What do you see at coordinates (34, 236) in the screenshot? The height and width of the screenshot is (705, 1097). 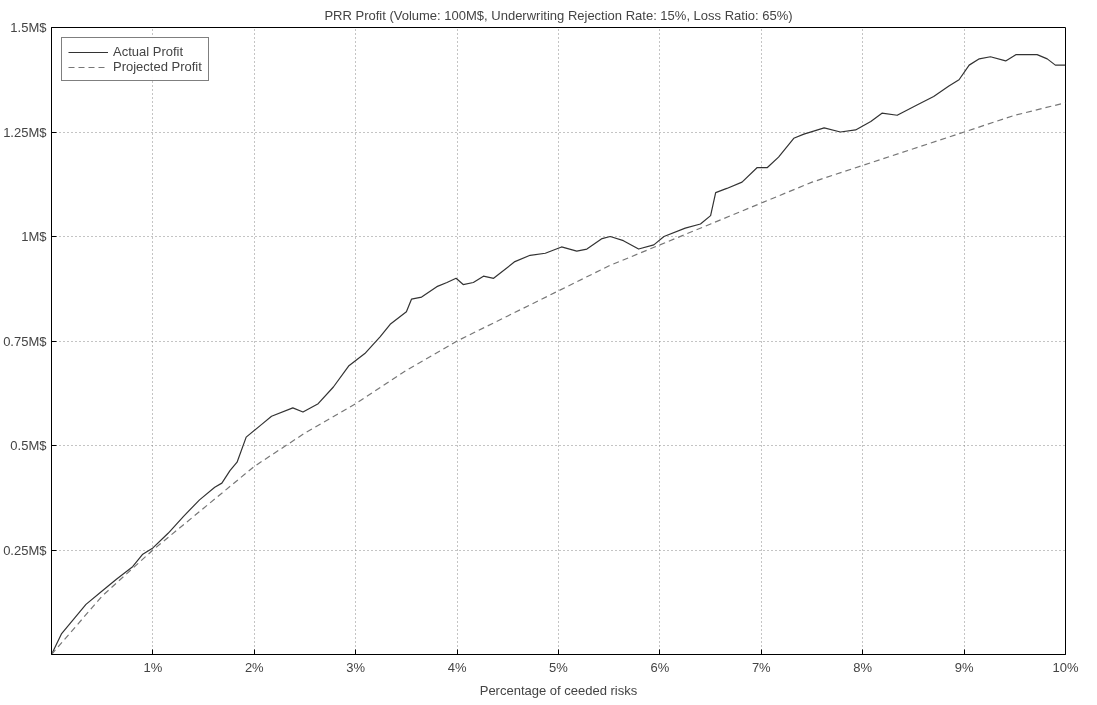 I see `y-tick-label: 1M$` at bounding box center [34, 236].